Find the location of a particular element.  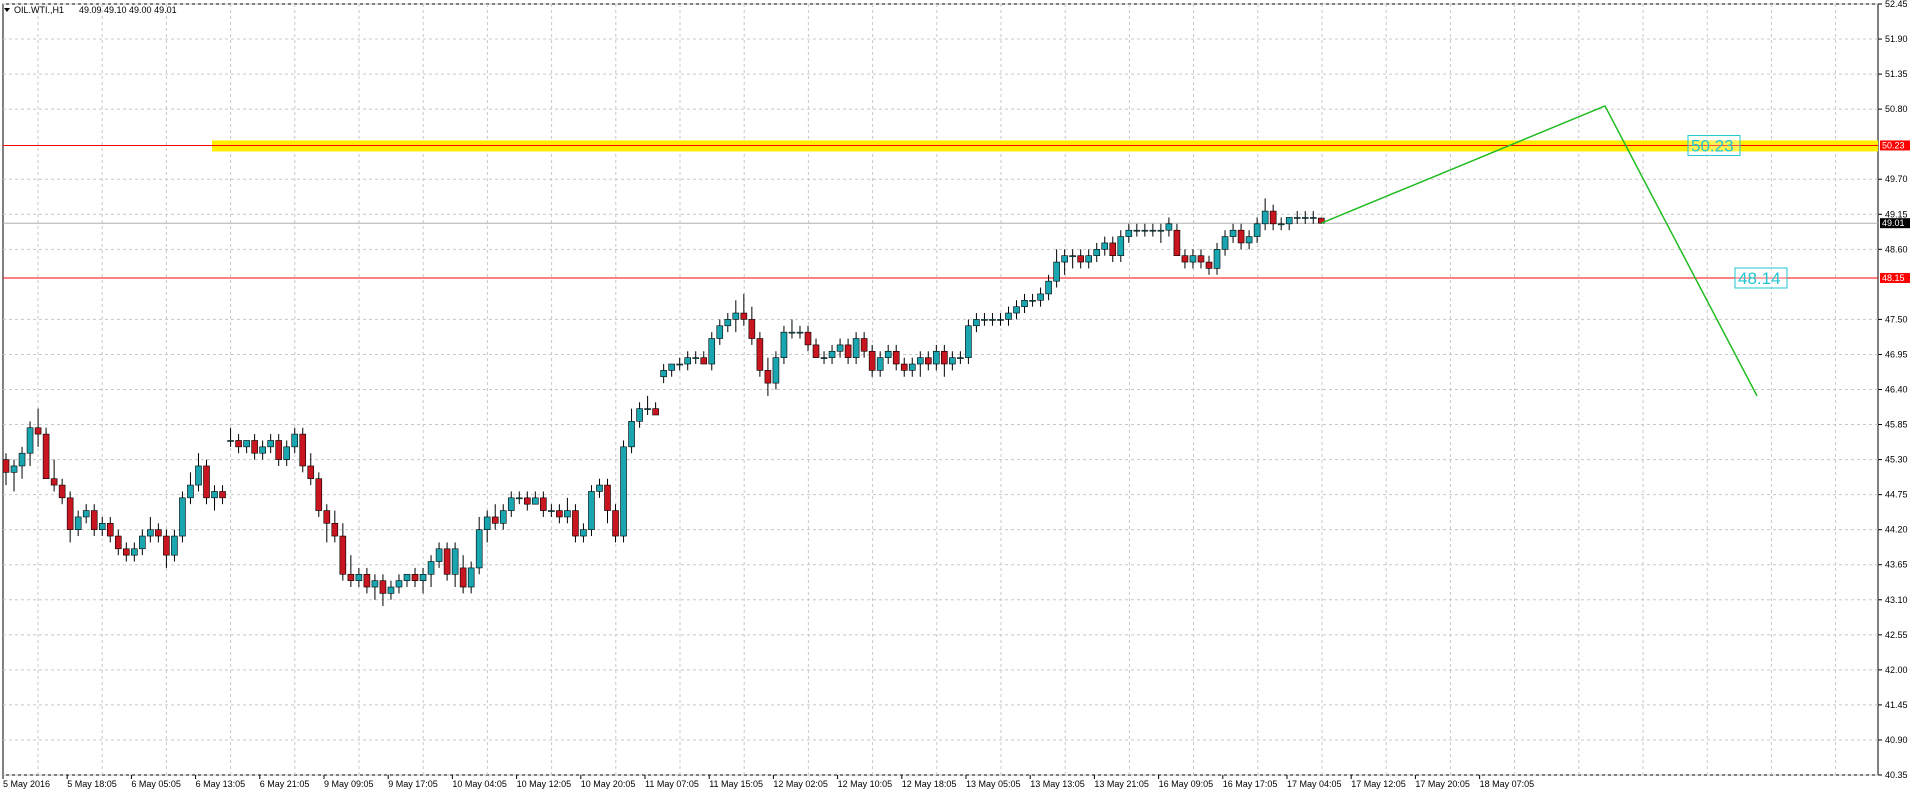

y-tick-label: 48.60 is located at coordinates (1896, 249).